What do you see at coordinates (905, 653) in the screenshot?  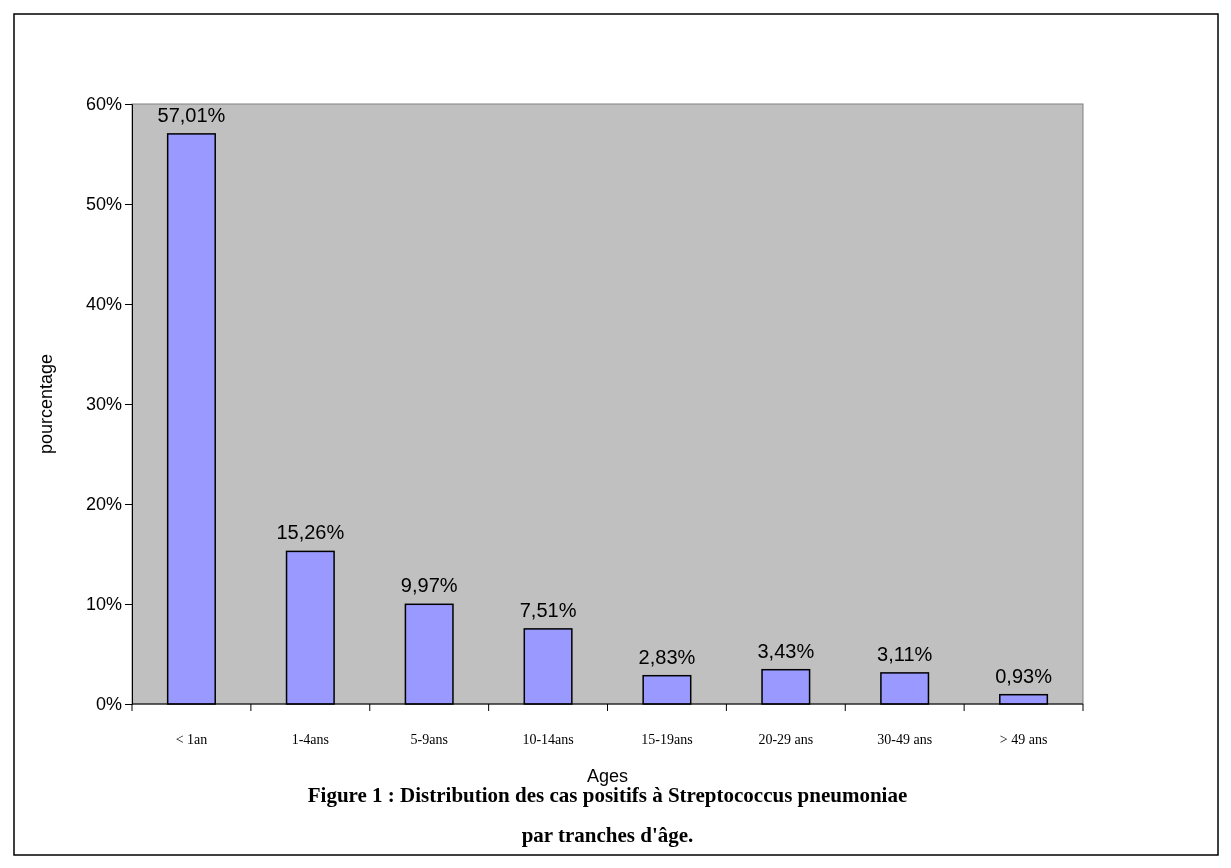 I see `data-label: 3,11%` at bounding box center [905, 653].